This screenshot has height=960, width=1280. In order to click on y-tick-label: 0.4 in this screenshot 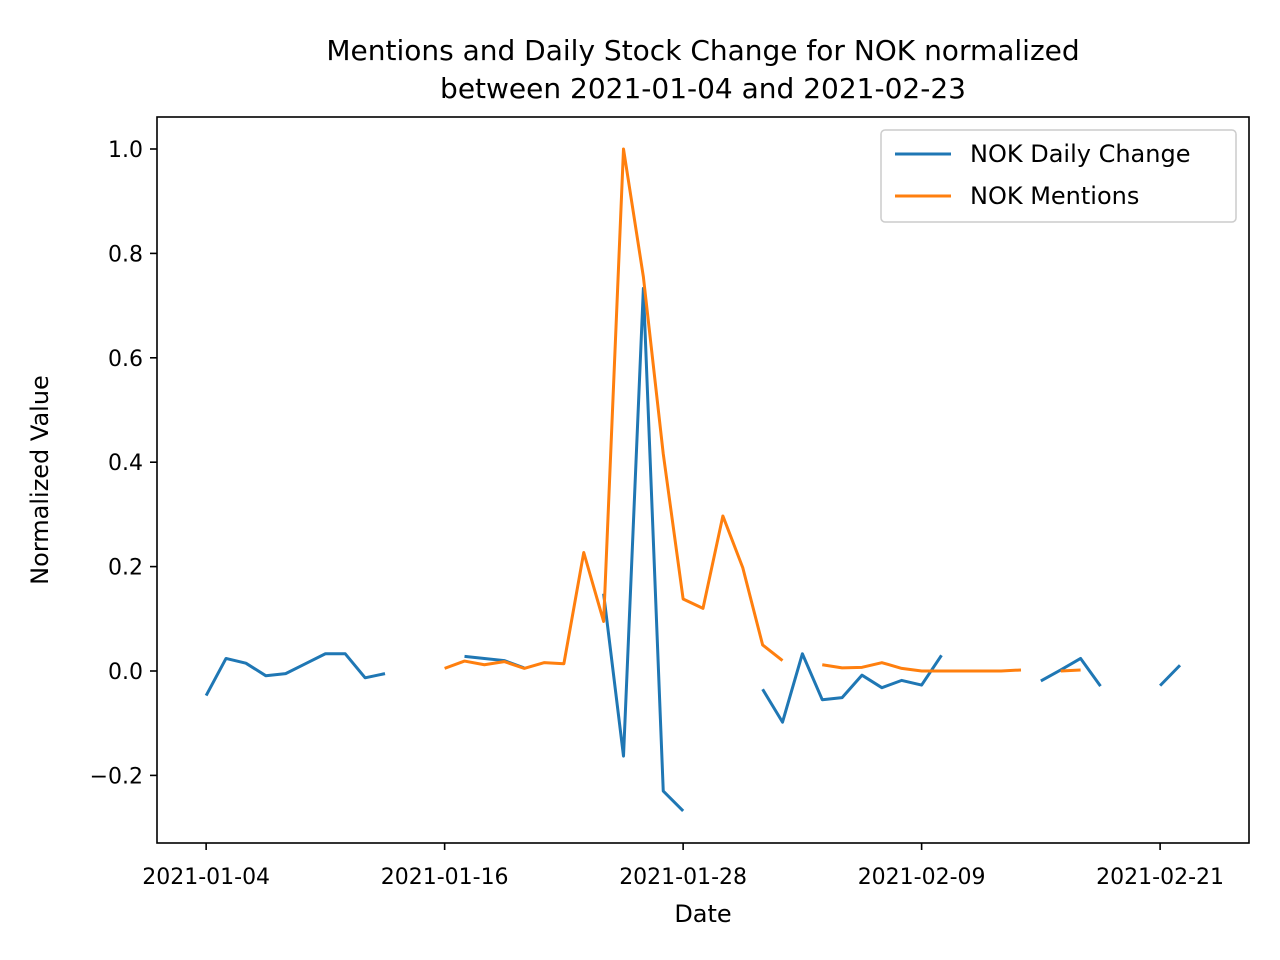, I will do `click(125, 463)`.